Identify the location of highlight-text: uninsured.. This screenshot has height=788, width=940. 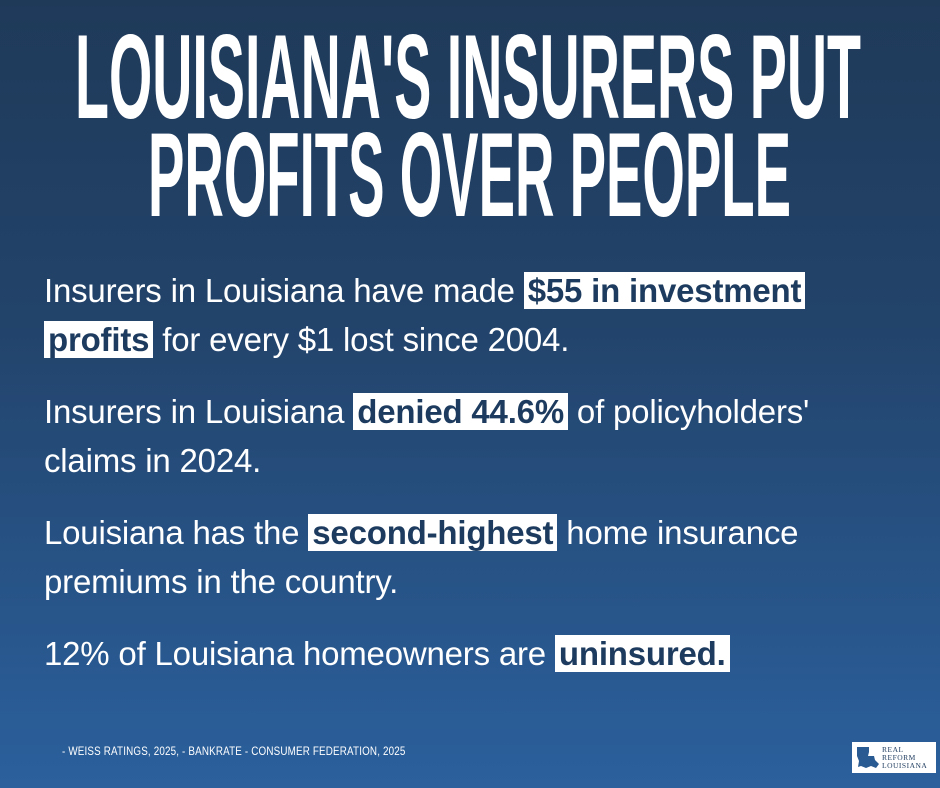
(642, 653).